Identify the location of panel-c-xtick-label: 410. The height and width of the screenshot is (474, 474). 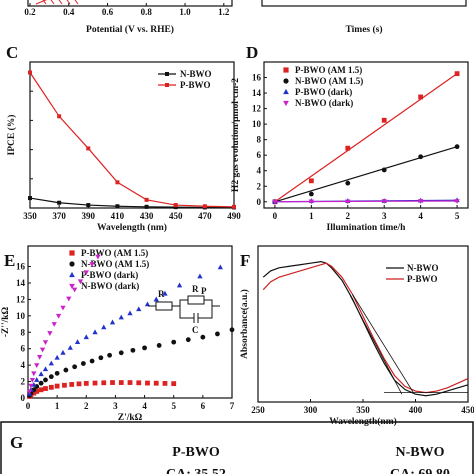
(118, 216).